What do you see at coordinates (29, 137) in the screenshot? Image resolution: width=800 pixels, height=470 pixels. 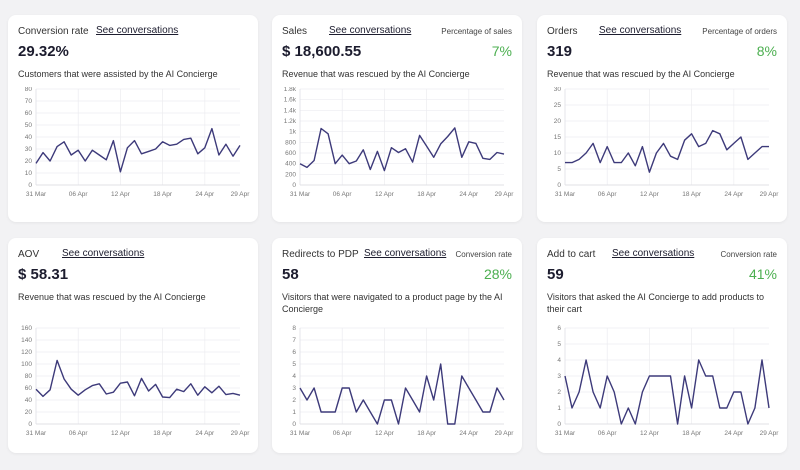 I see `y-tick-label: 40` at bounding box center [29, 137].